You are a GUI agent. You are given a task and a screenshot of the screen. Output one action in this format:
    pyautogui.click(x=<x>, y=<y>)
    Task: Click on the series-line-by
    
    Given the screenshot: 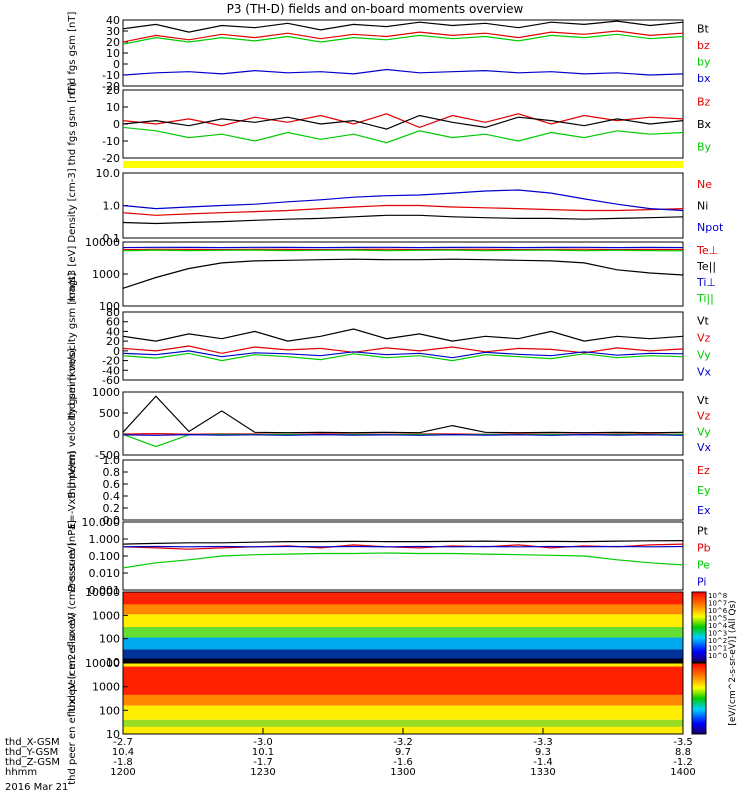 What is the action you would take?
    pyautogui.click(x=403, y=39)
    